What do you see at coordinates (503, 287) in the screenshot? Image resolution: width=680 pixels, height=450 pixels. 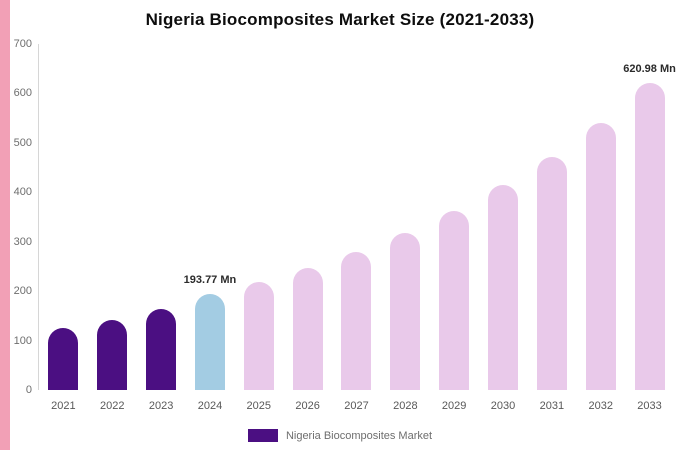 I see `bar-2030` at bounding box center [503, 287].